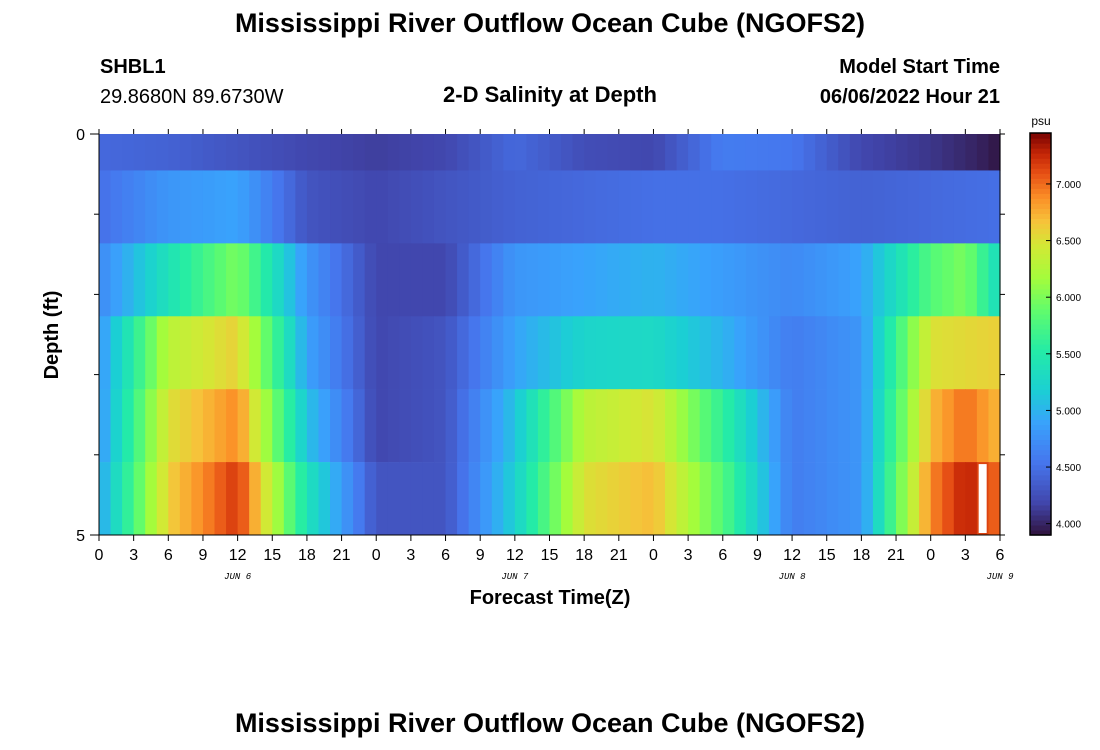  I want to click on y-tick-label: 0, so click(80, 135).